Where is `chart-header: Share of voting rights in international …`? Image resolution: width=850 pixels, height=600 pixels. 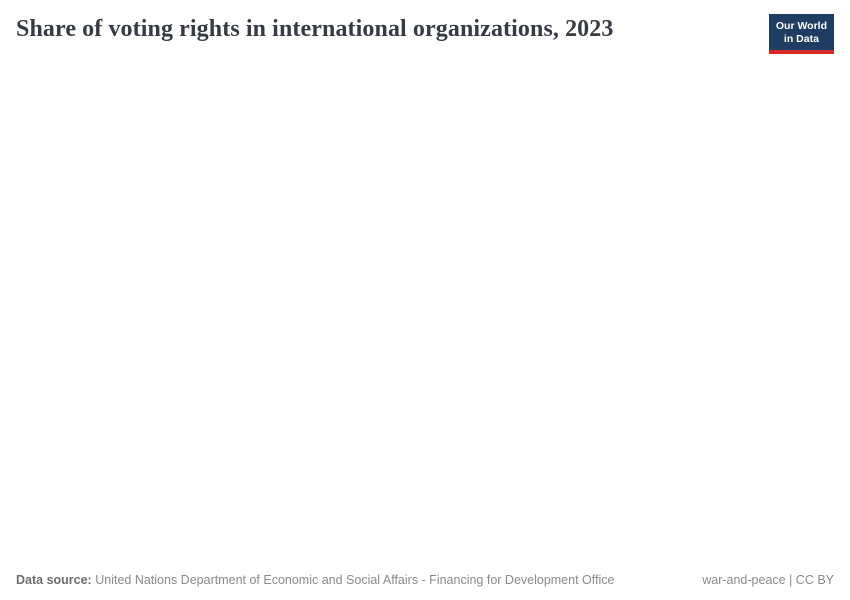
chart-header: Share of voting rights in international … is located at coordinates (425, 27).